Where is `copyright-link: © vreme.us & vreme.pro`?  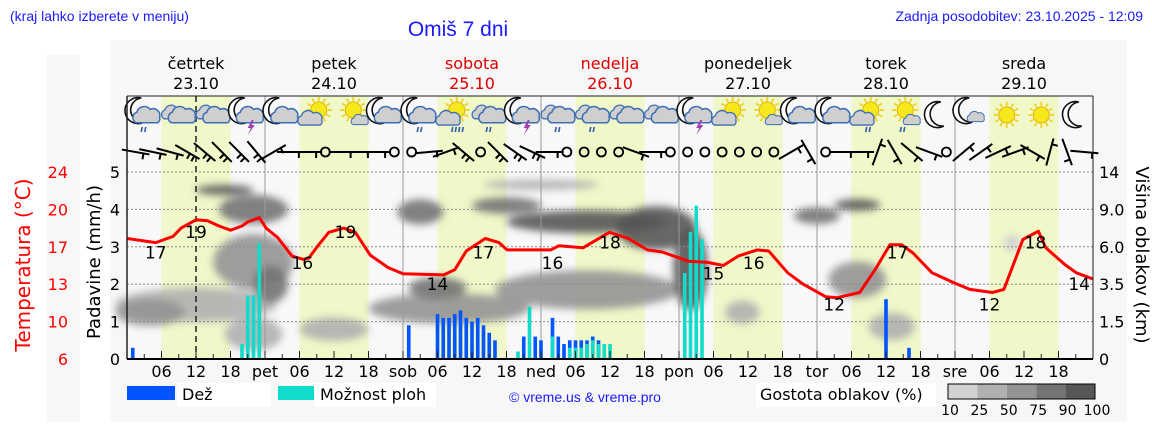
copyright-link: © vreme.us & vreme.pro is located at coordinates (585, 397).